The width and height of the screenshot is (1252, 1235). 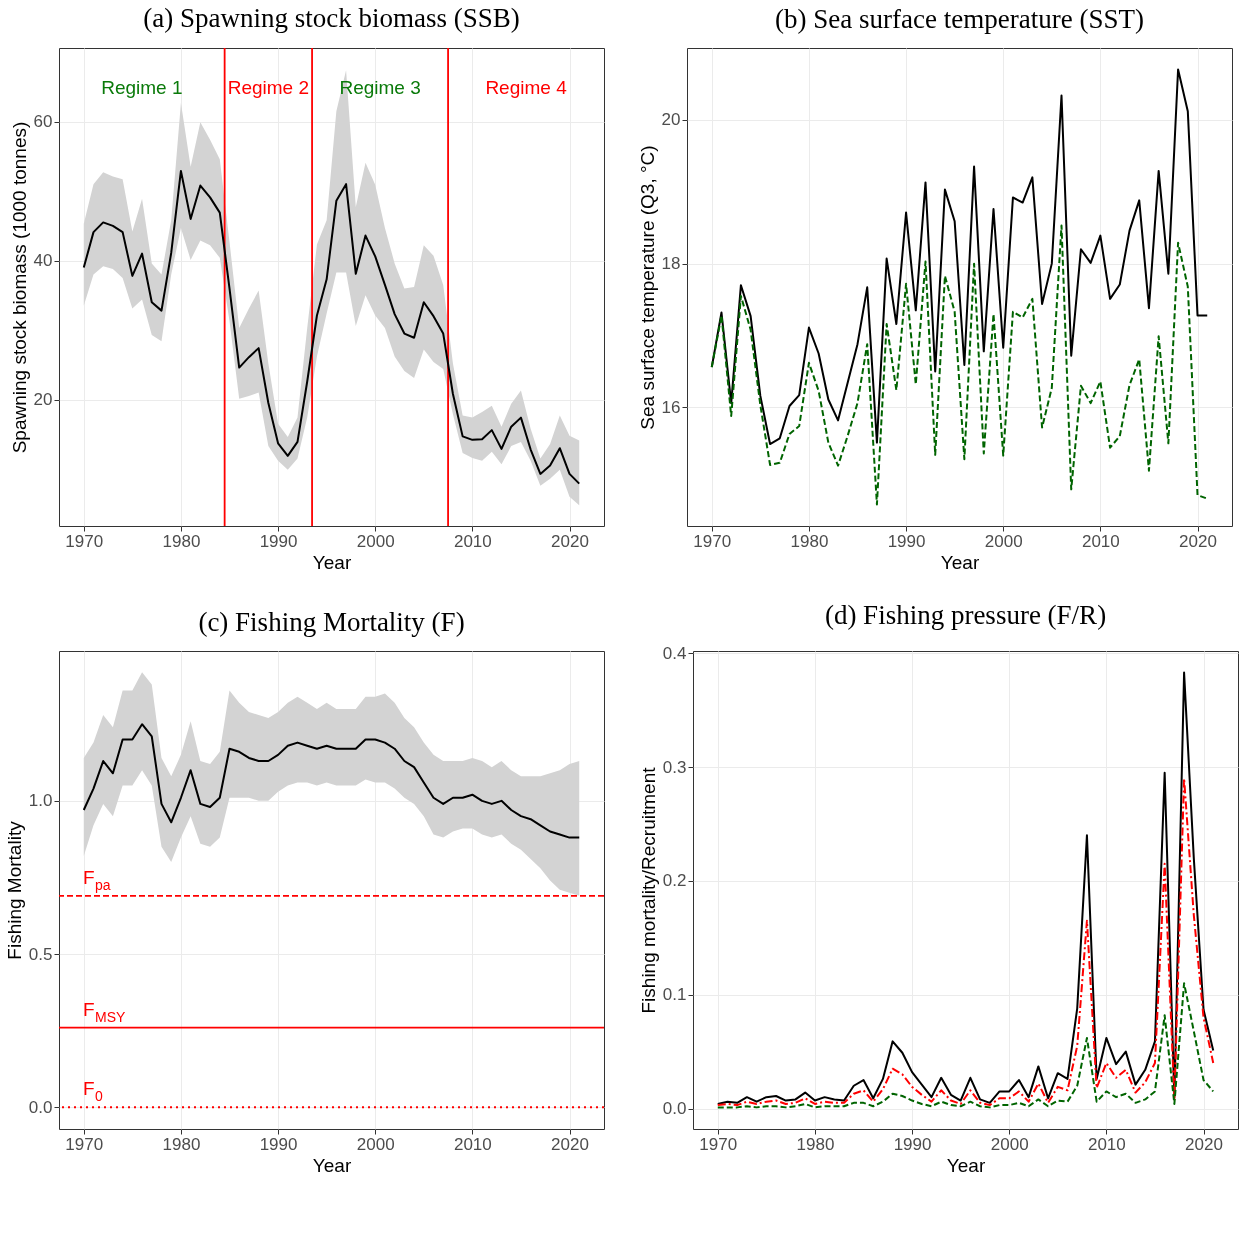 What do you see at coordinates (268, 87) in the screenshot?
I see `annotation: Regime 2` at bounding box center [268, 87].